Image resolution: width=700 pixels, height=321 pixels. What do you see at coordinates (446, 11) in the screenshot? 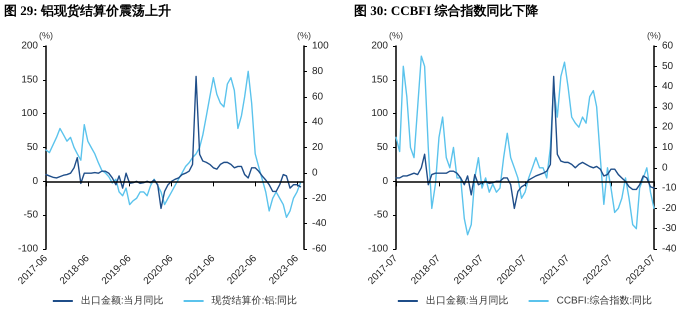
I see `chart-title: 图 30: CCBFI 综合指数同比下降` at bounding box center [446, 11].